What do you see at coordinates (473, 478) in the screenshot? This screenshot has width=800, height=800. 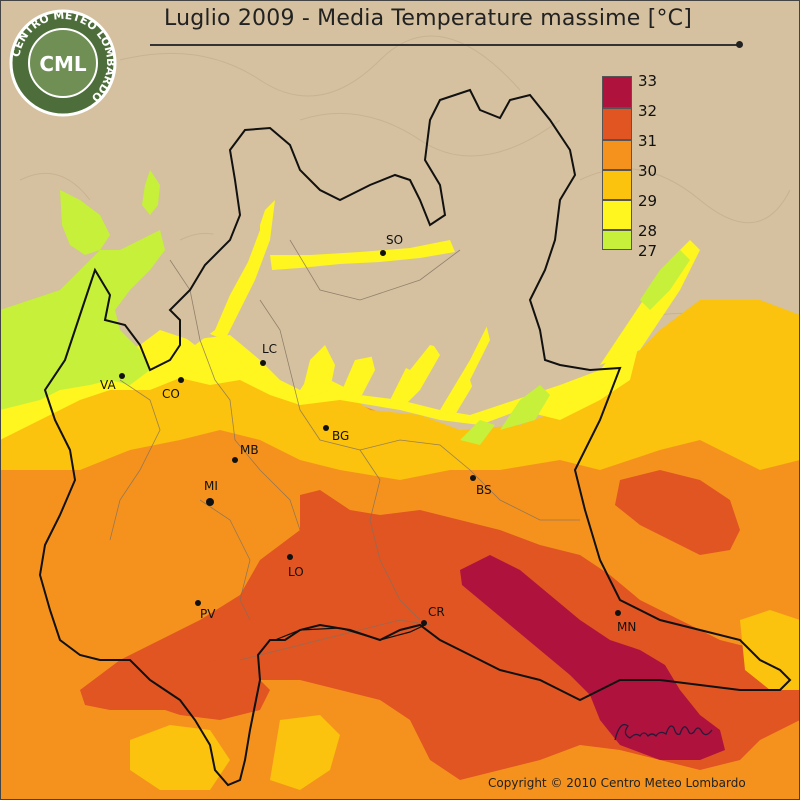 I see `city-brescia-marker` at bounding box center [473, 478].